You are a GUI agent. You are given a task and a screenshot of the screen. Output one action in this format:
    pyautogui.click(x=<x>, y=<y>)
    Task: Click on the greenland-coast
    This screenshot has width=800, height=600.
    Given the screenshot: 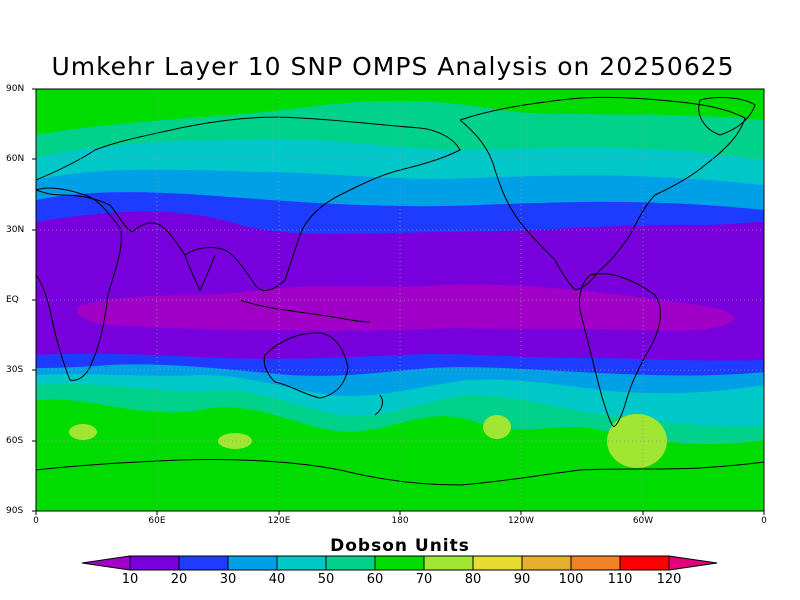 What is the action you would take?
    pyautogui.click(x=727, y=116)
    